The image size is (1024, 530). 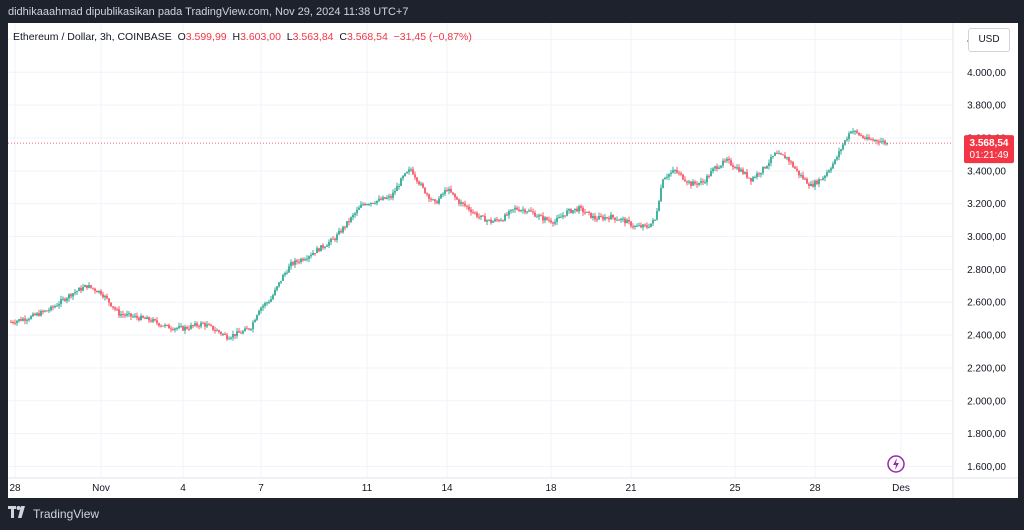 What do you see at coordinates (631, 488) in the screenshot?
I see `x-tick-label: 21` at bounding box center [631, 488].